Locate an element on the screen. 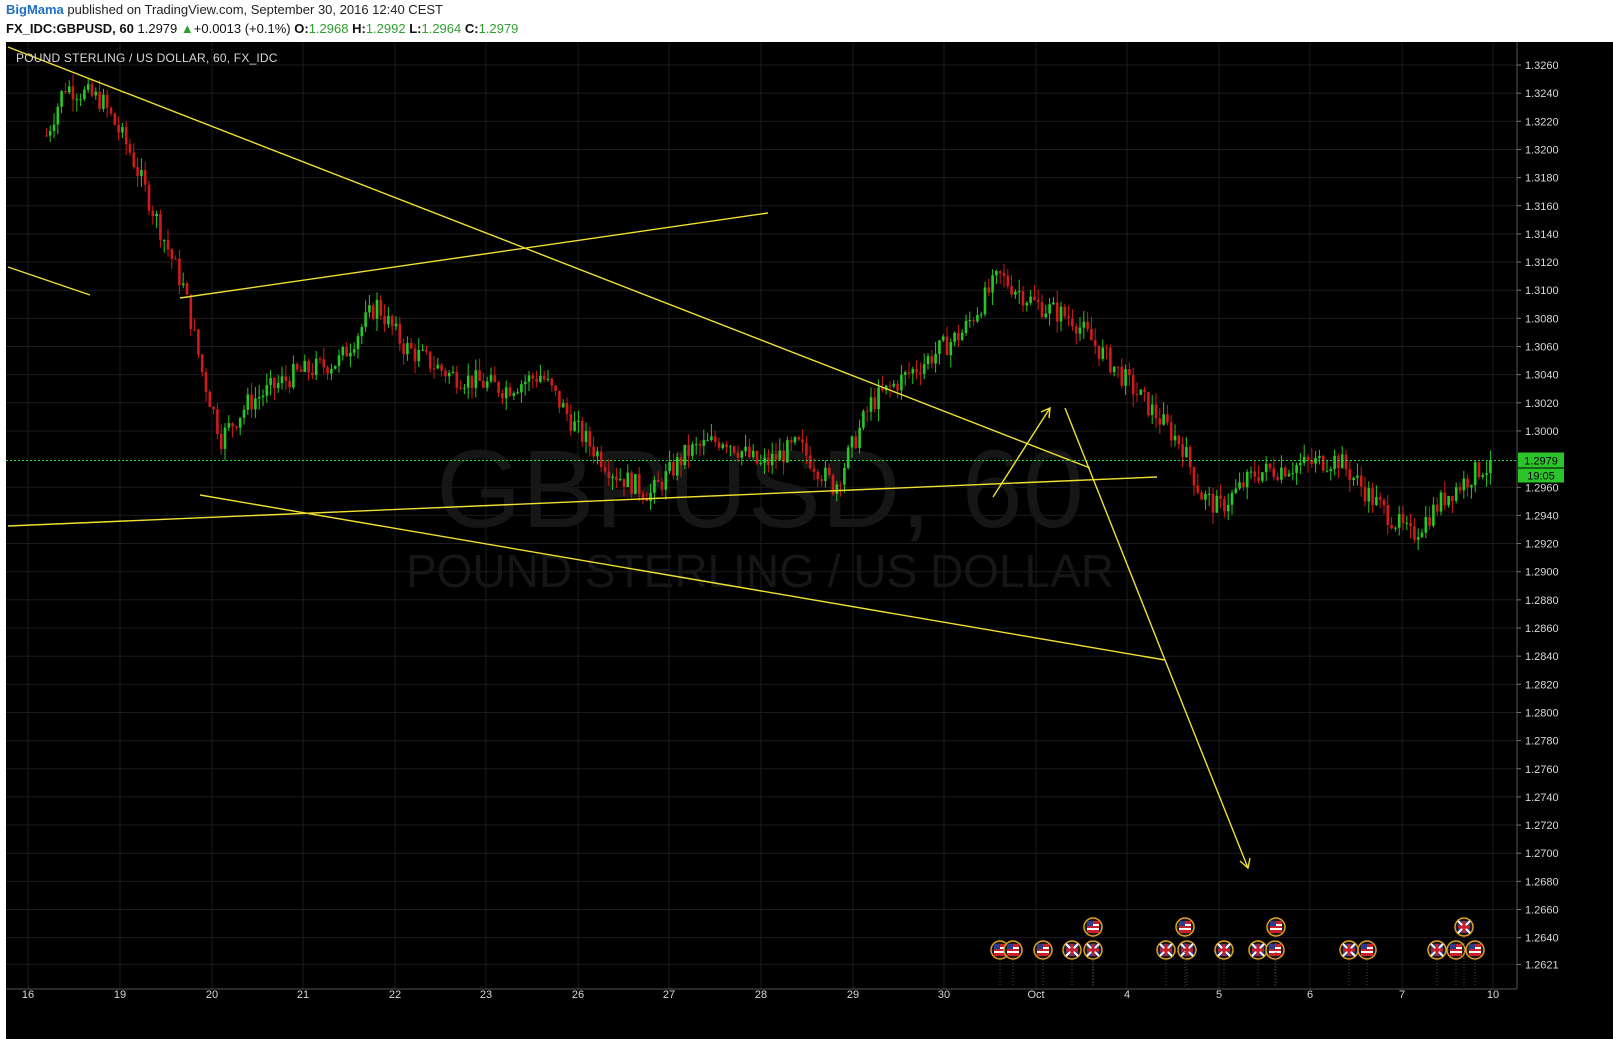  open-label: O: is located at coordinates (301, 28).